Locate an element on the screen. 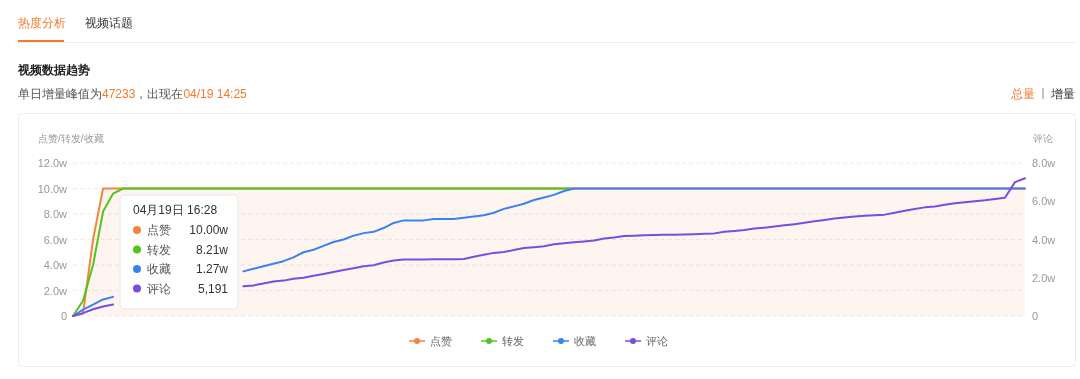  y-tick-label: 12.0w is located at coordinates (52, 163).